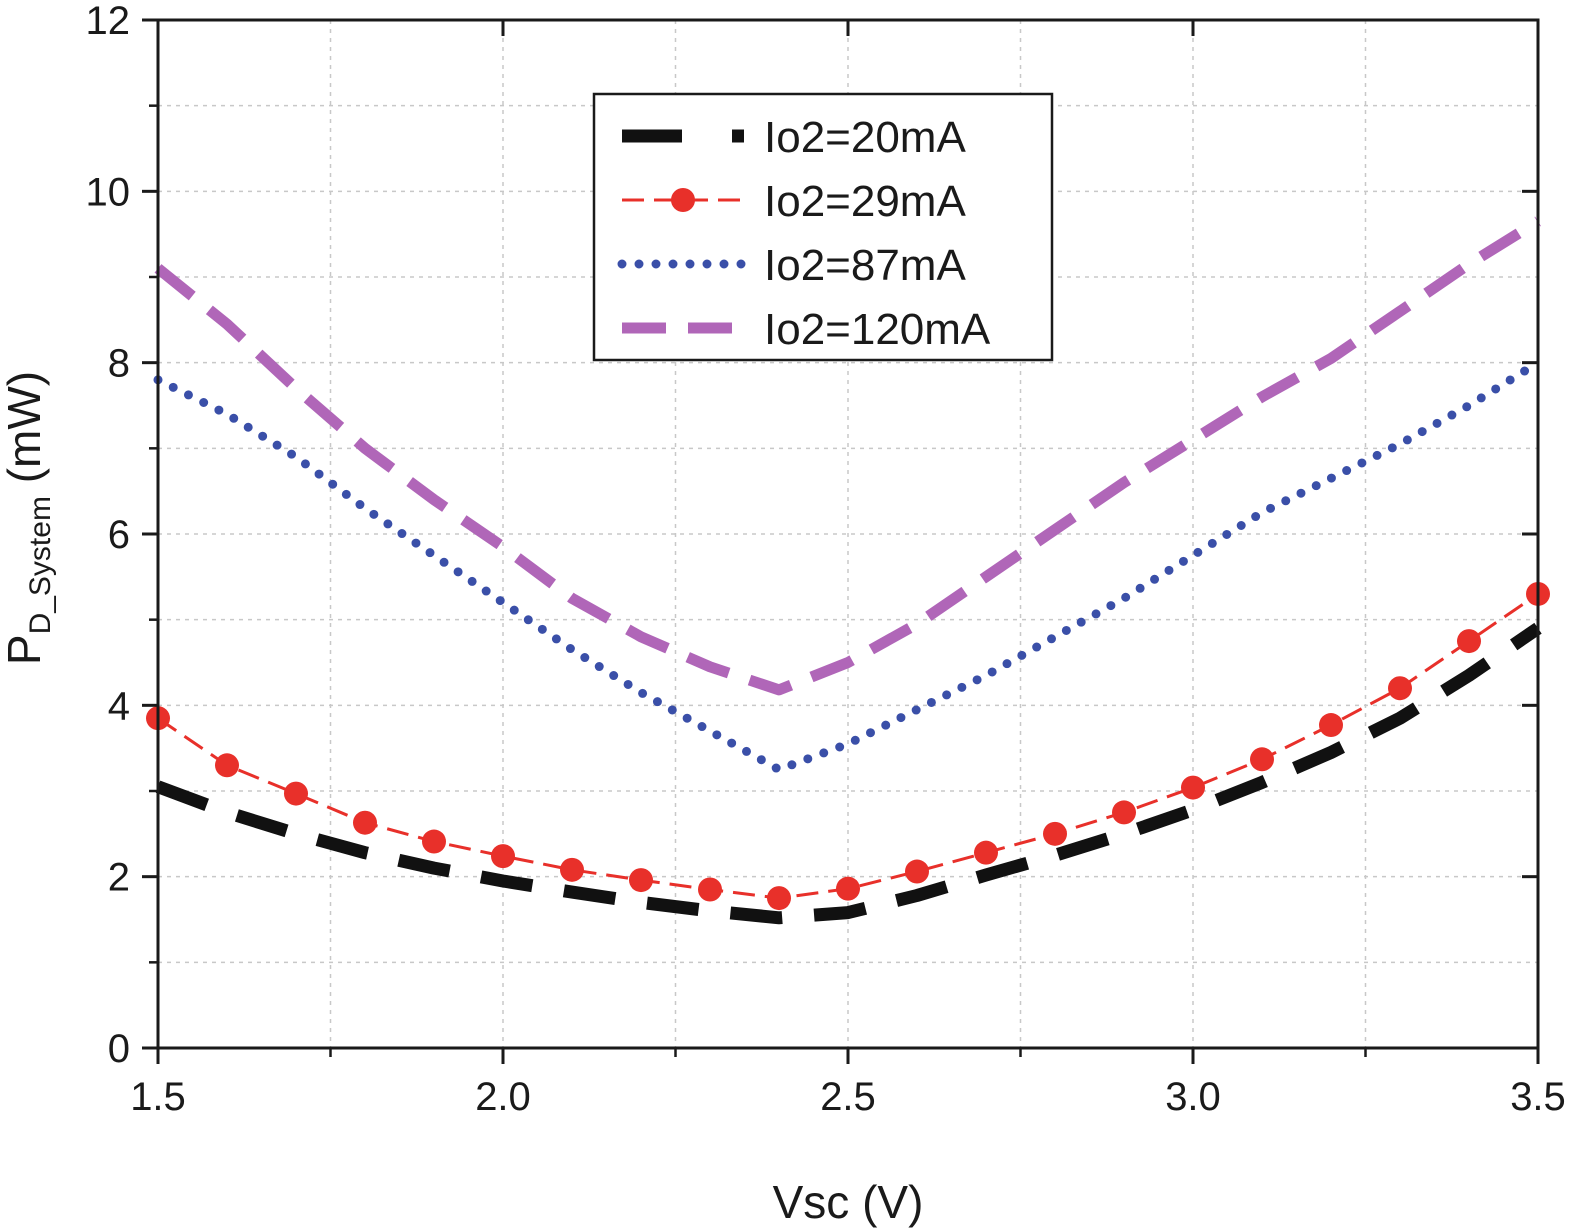  I want to click on y-axis-title-subscript: D_System, so click(40, 565).